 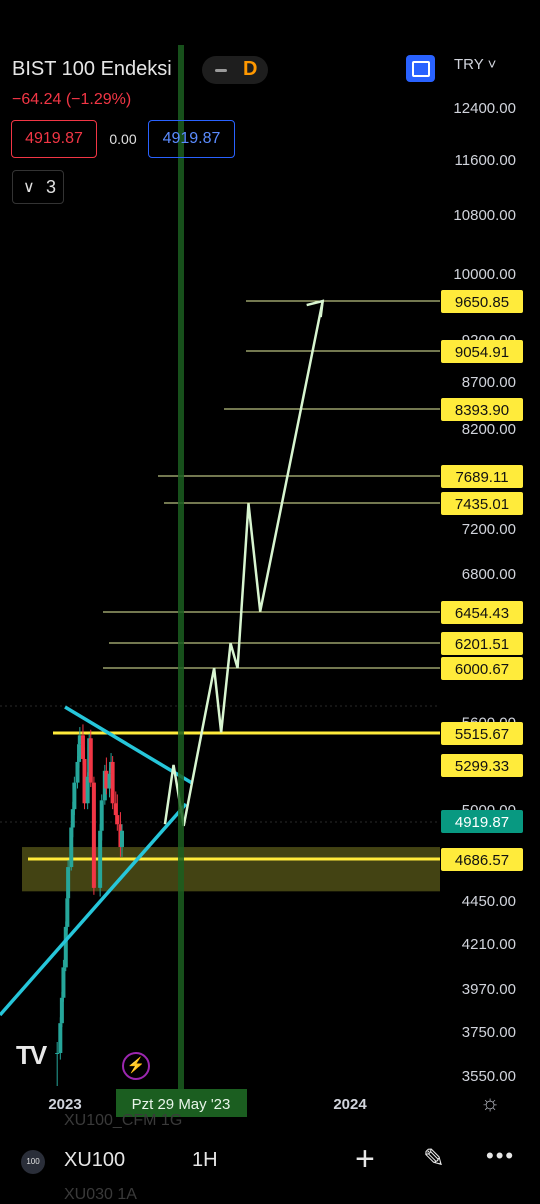 What do you see at coordinates (489, 1032) in the screenshot?
I see `y-tick-label: 3750.00` at bounding box center [489, 1032].